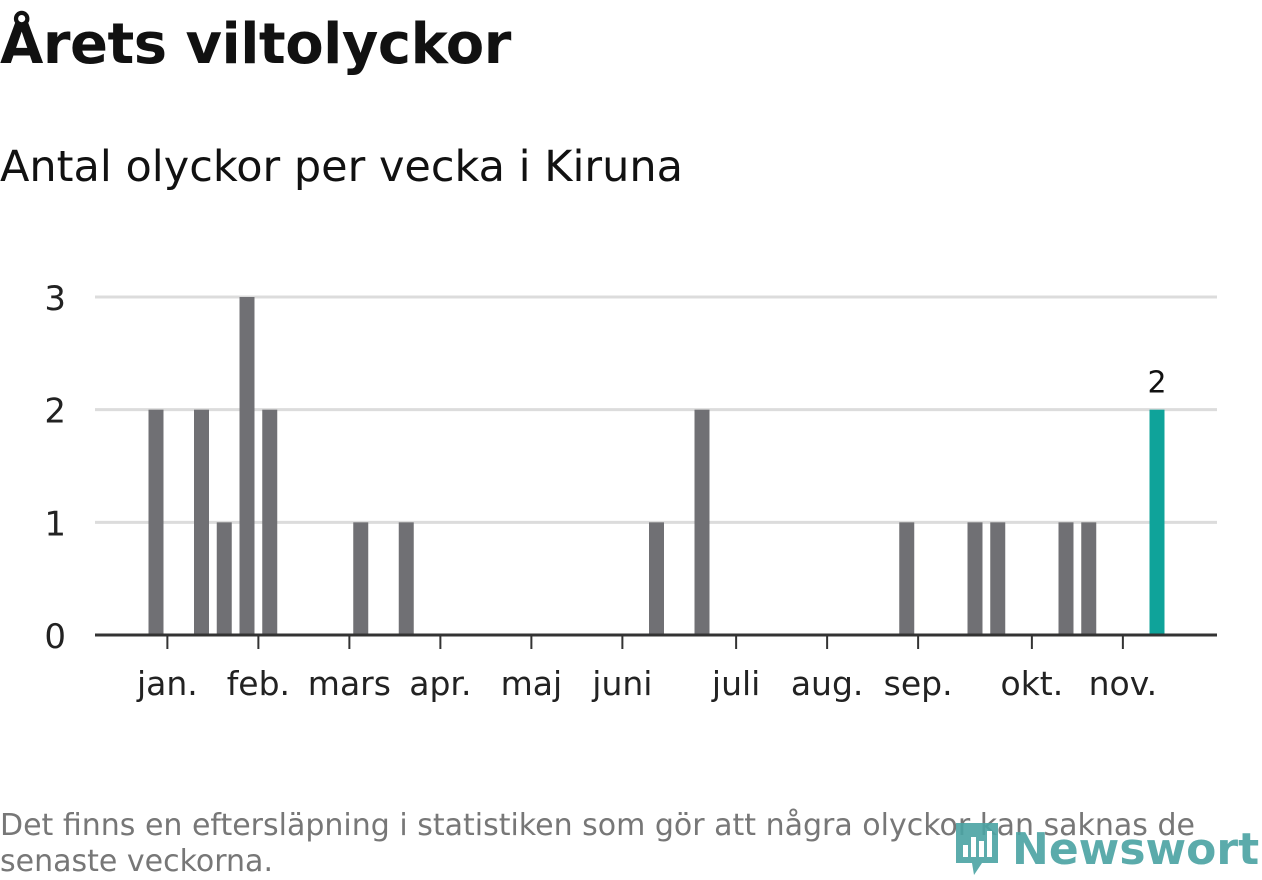 Image resolution: width=1262 pixels, height=880 pixels. What do you see at coordinates (255, 44) in the screenshot?
I see `chart-title: Årets viltolyckor` at bounding box center [255, 44].